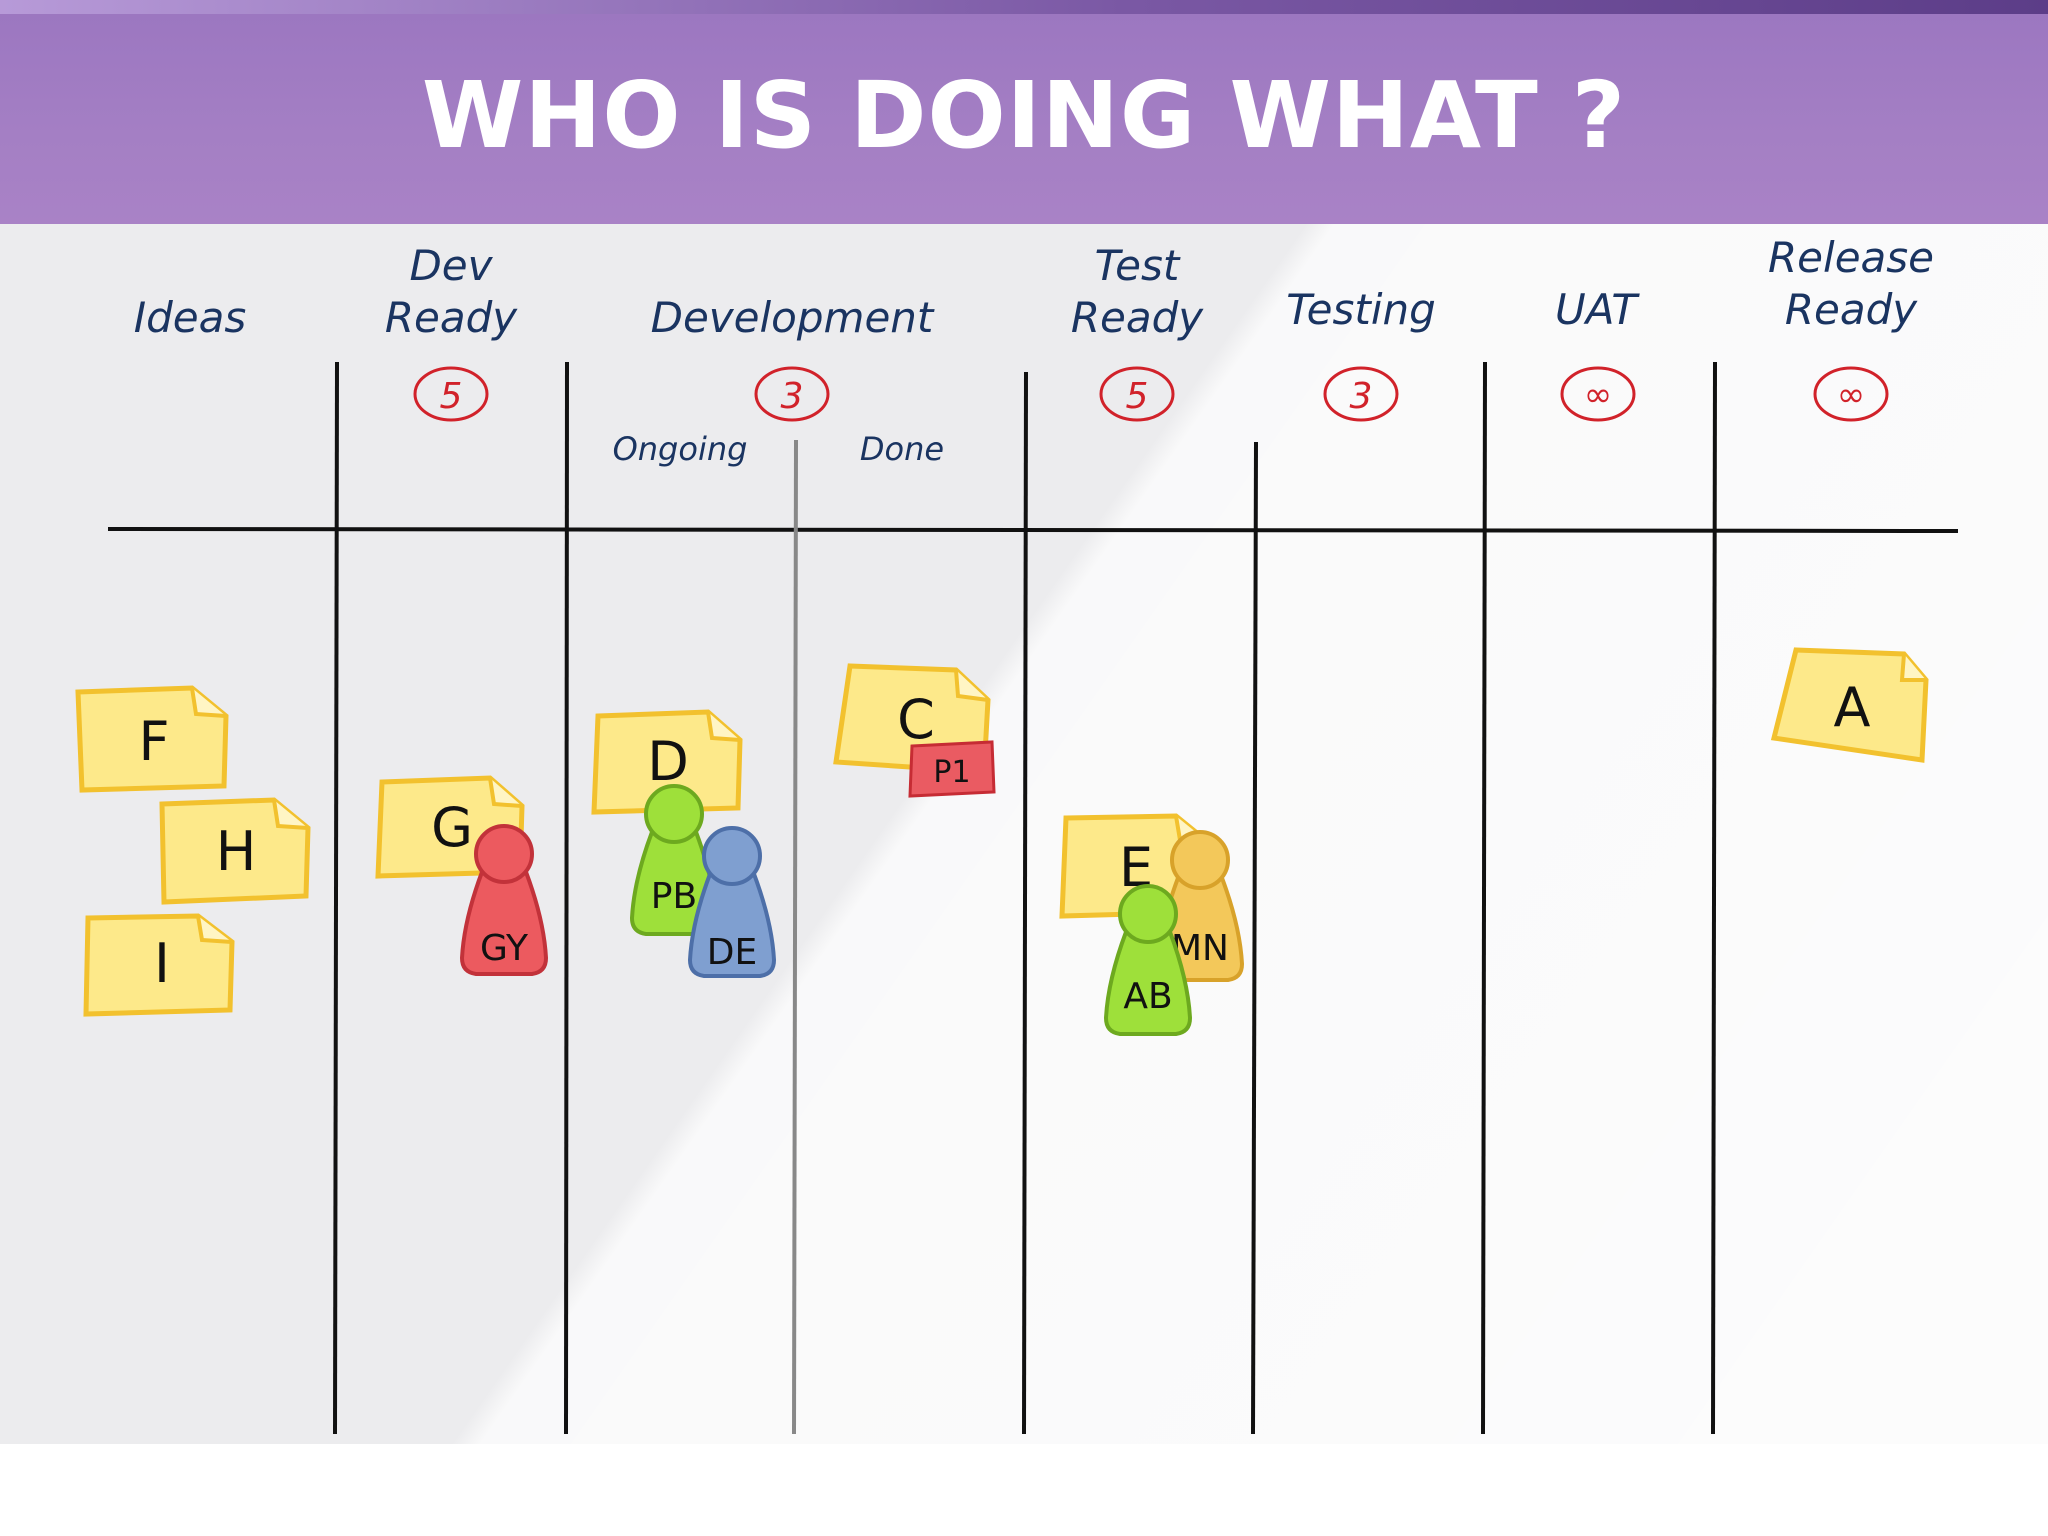 The image size is (2048, 1536). What do you see at coordinates (732, 952) in the screenshot?
I see `person-pawn-DE-label: DE` at bounding box center [732, 952].